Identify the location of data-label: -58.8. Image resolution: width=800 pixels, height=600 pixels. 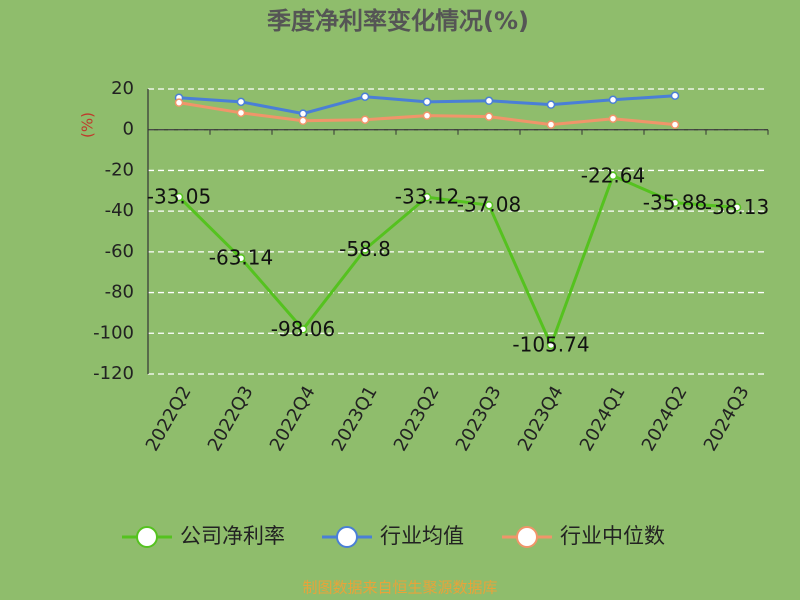
(365, 249).